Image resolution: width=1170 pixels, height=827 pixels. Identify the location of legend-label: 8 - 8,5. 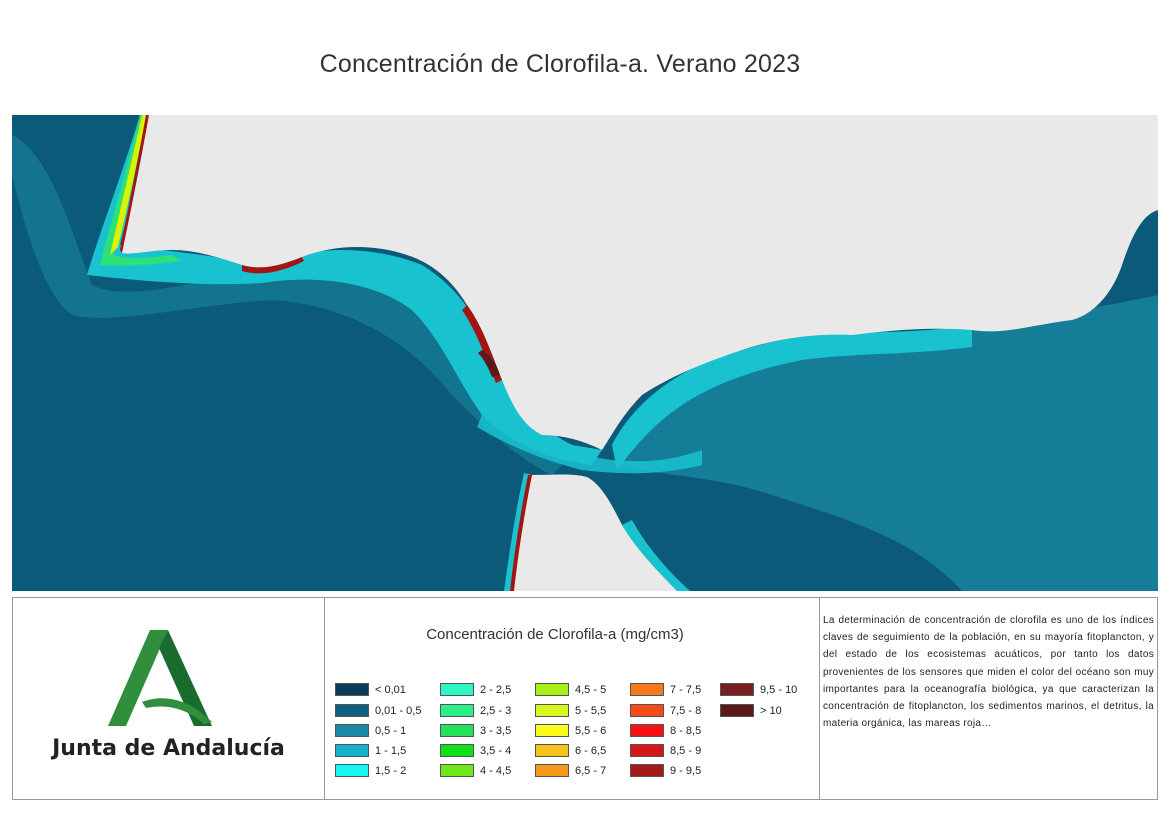
(686, 731).